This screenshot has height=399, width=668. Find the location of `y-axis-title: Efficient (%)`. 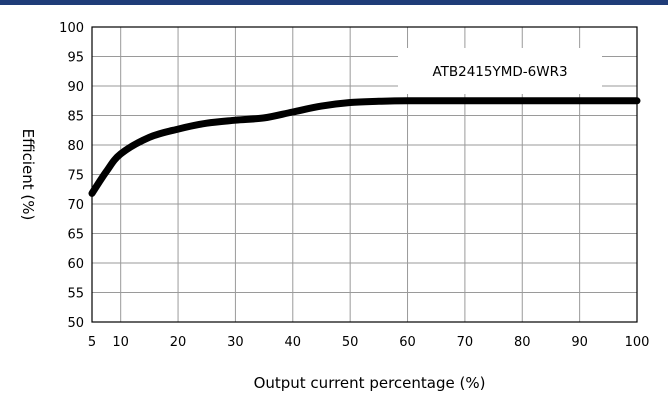

y-axis-title: Efficient (%) is located at coordinates (28, 175).